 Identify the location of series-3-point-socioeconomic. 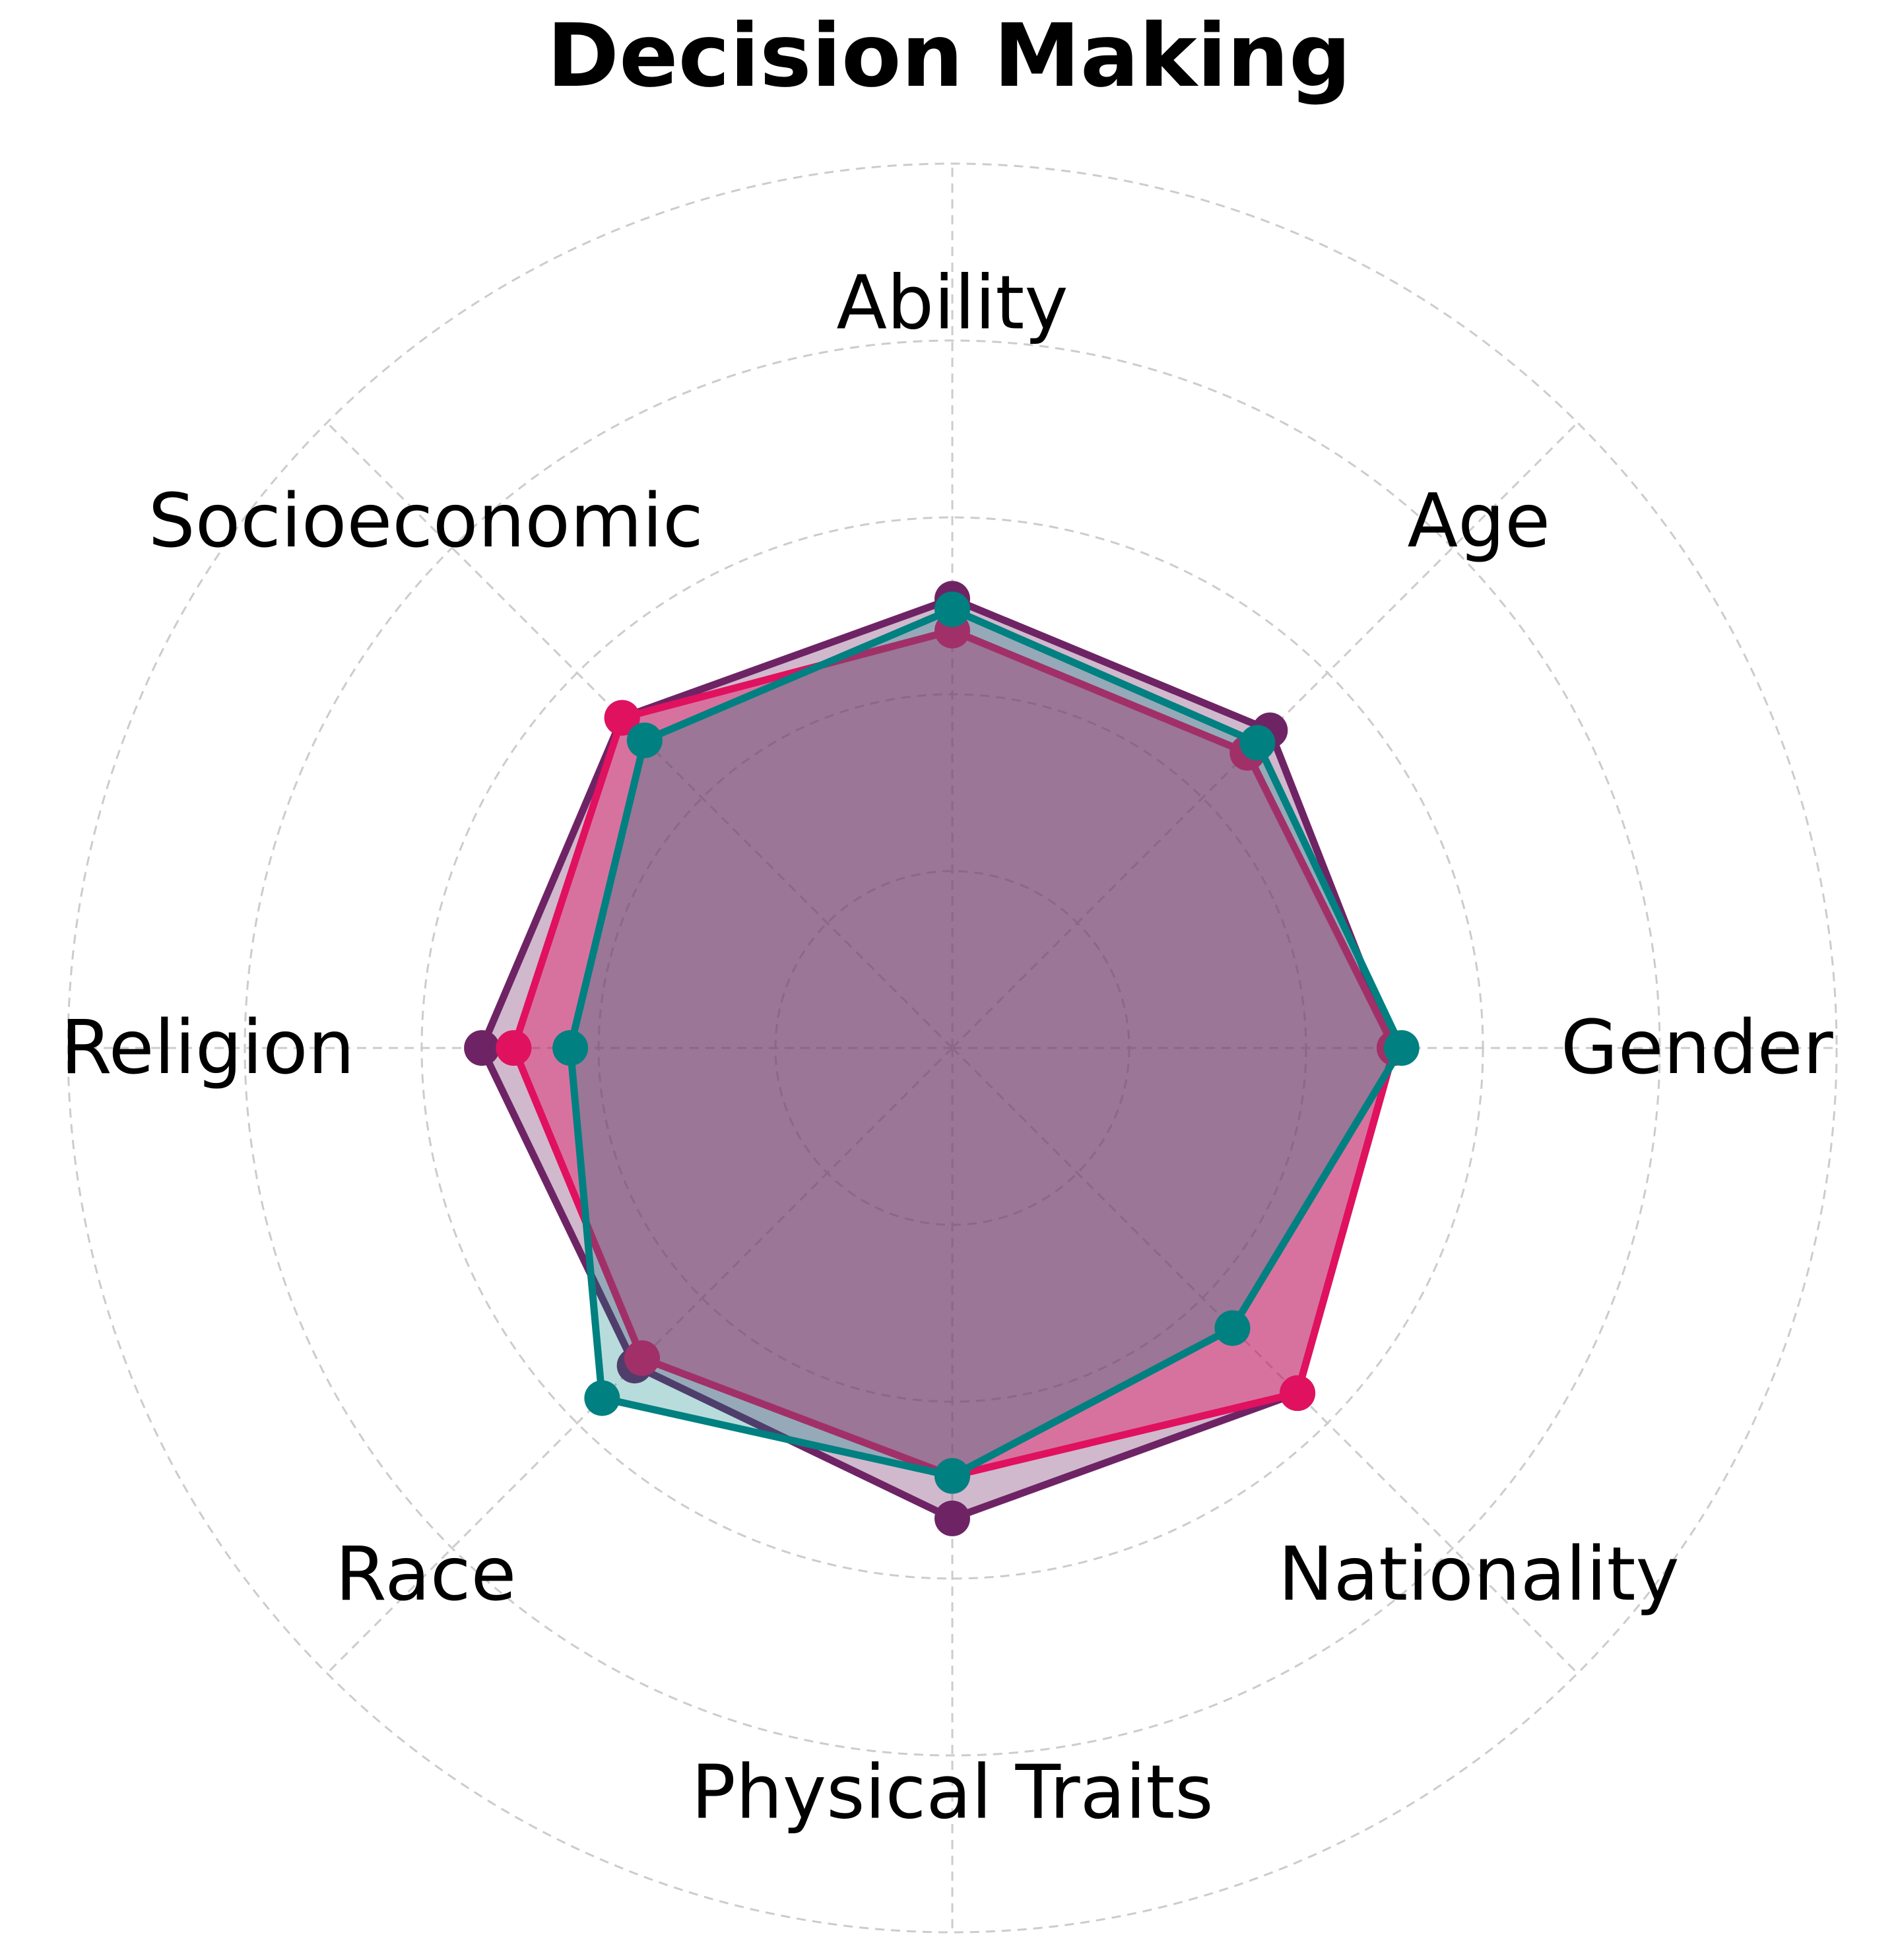
(644, 740).